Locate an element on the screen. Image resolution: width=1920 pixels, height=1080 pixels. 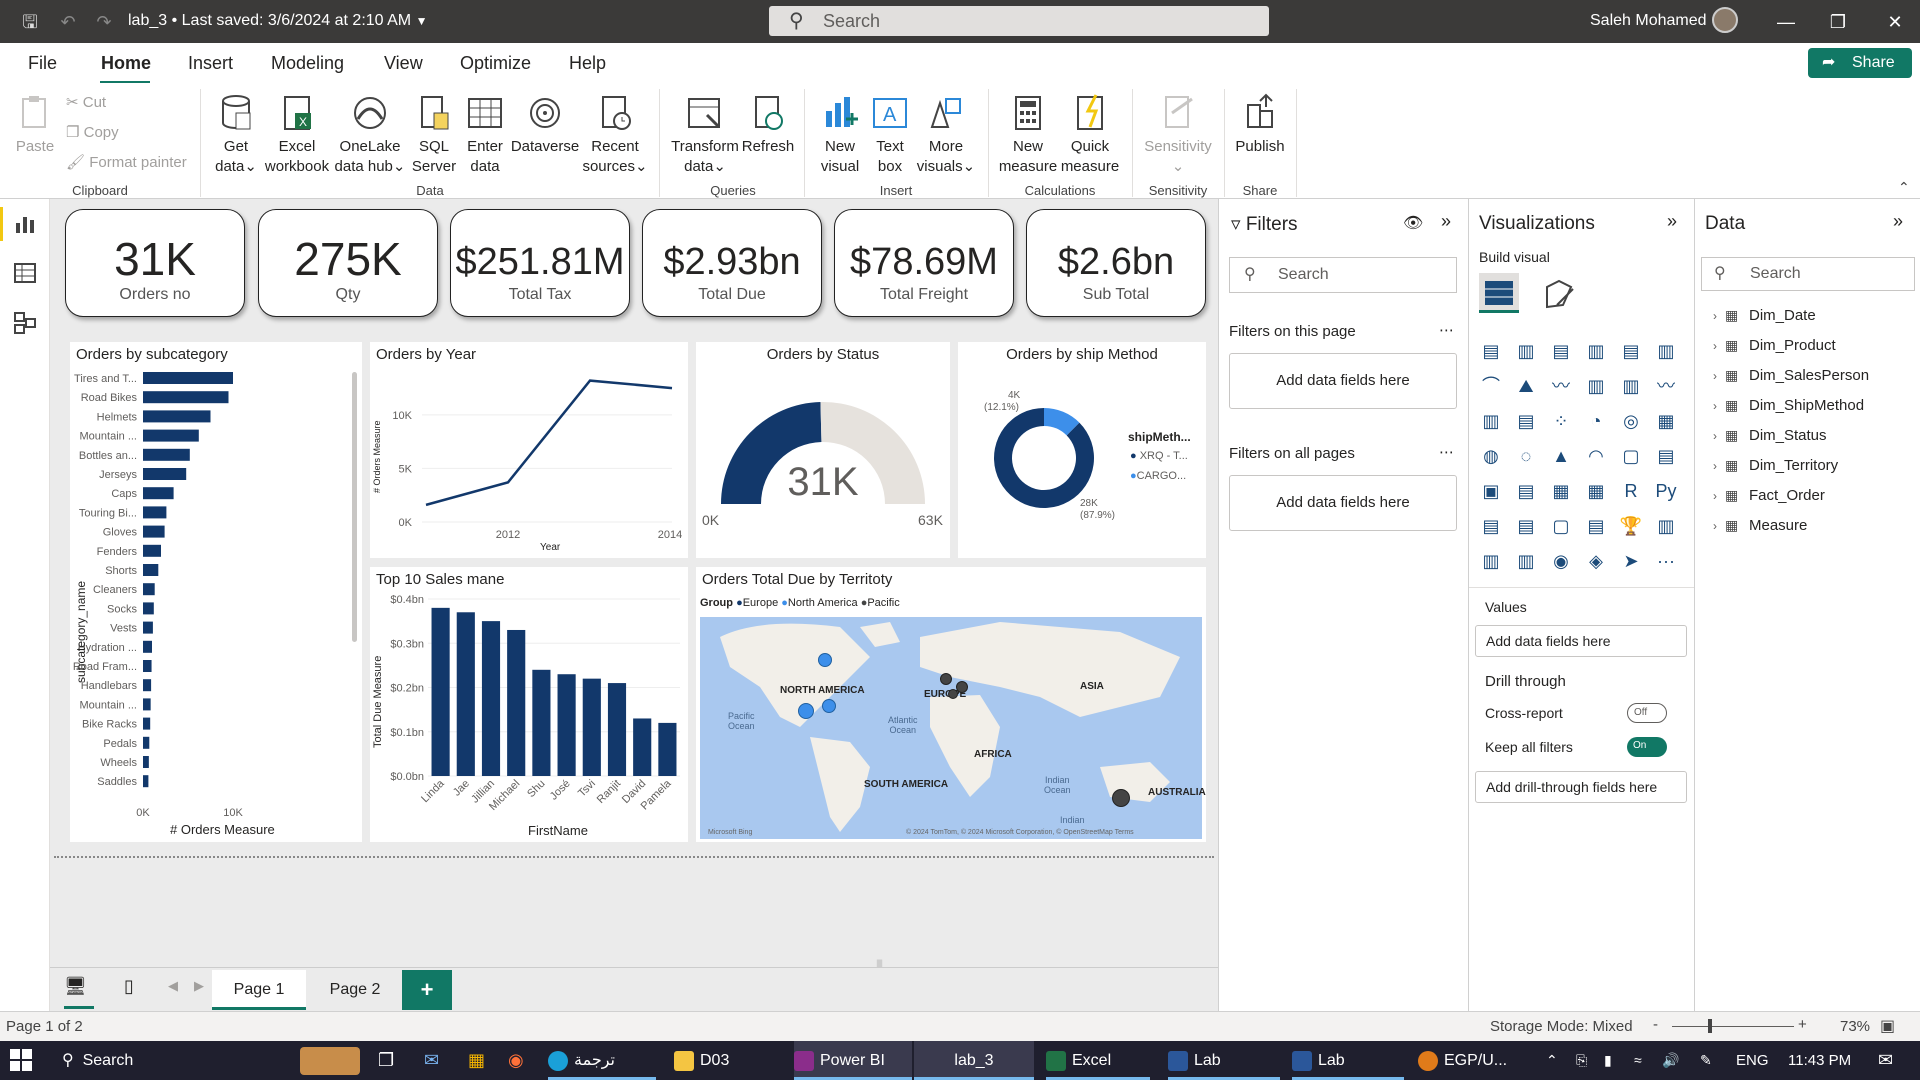
windows-start-icon is located at coordinates (21, 1060).